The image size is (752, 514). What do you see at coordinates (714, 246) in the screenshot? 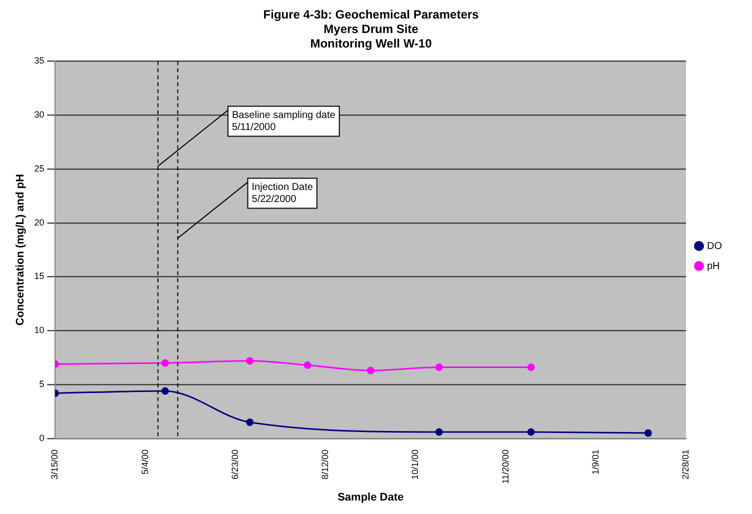
I see `legend-label: DO` at bounding box center [714, 246].